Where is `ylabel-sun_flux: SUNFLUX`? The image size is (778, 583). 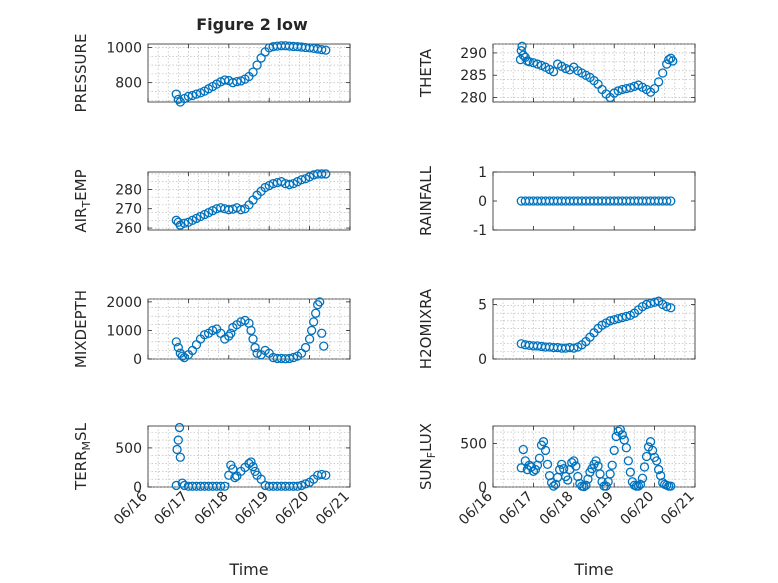 ylabel-sun_flux: SUNFLUX is located at coordinates (427, 456).